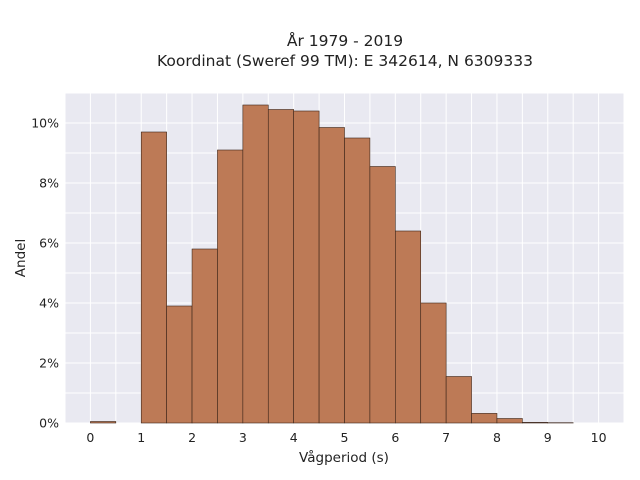 The height and width of the screenshot is (480, 640). Describe the element at coordinates (599, 437) in the screenshot. I see `x-tick-label: 10` at that location.